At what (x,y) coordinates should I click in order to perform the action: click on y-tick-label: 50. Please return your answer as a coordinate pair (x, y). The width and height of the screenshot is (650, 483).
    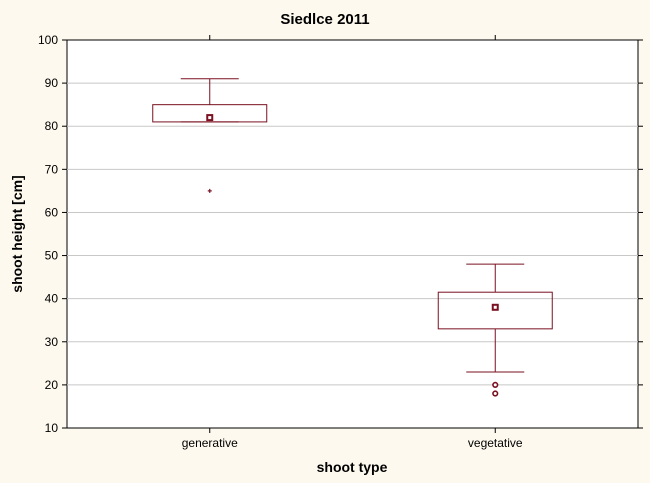
    Looking at the image, I should click on (52, 256).